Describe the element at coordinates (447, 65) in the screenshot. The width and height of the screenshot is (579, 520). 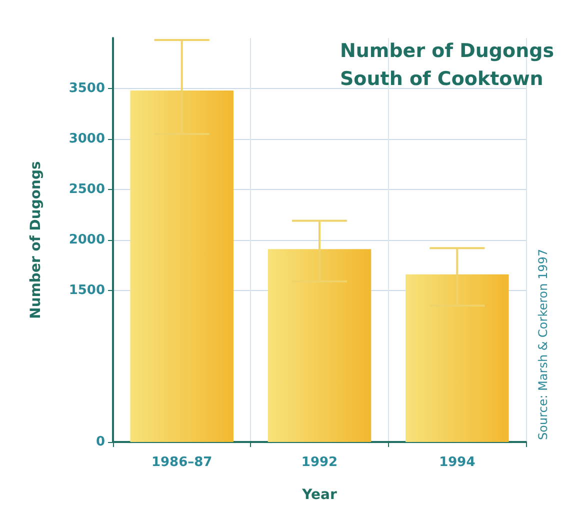
I see `text: Number of Dugongs South of Cooktown` at that location.